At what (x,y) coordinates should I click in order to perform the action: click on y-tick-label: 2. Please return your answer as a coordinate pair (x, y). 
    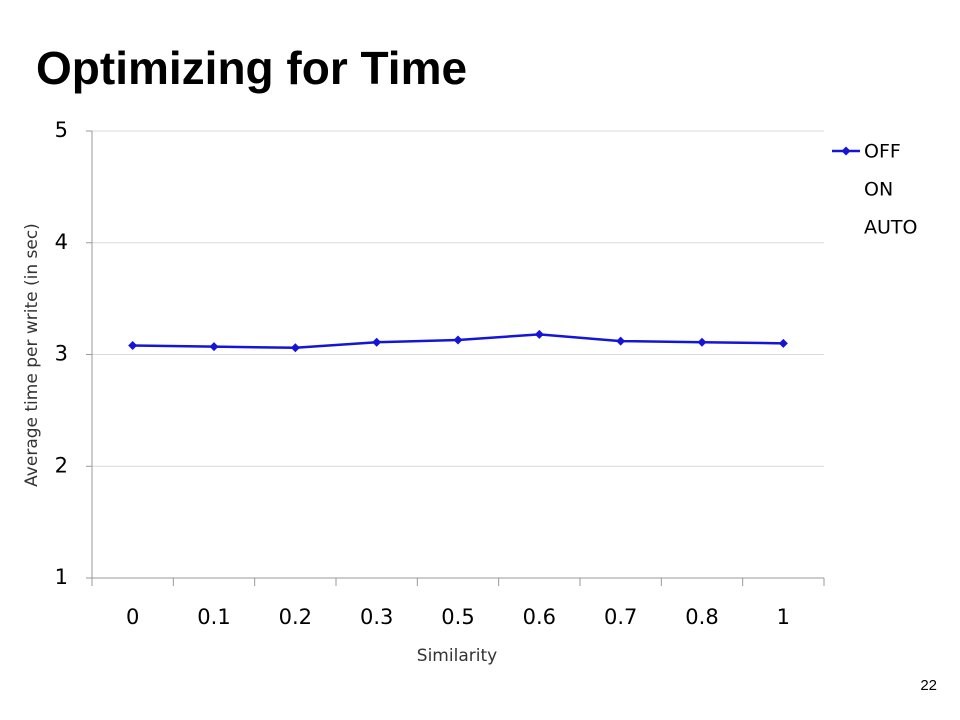
    Looking at the image, I should click on (61, 465).